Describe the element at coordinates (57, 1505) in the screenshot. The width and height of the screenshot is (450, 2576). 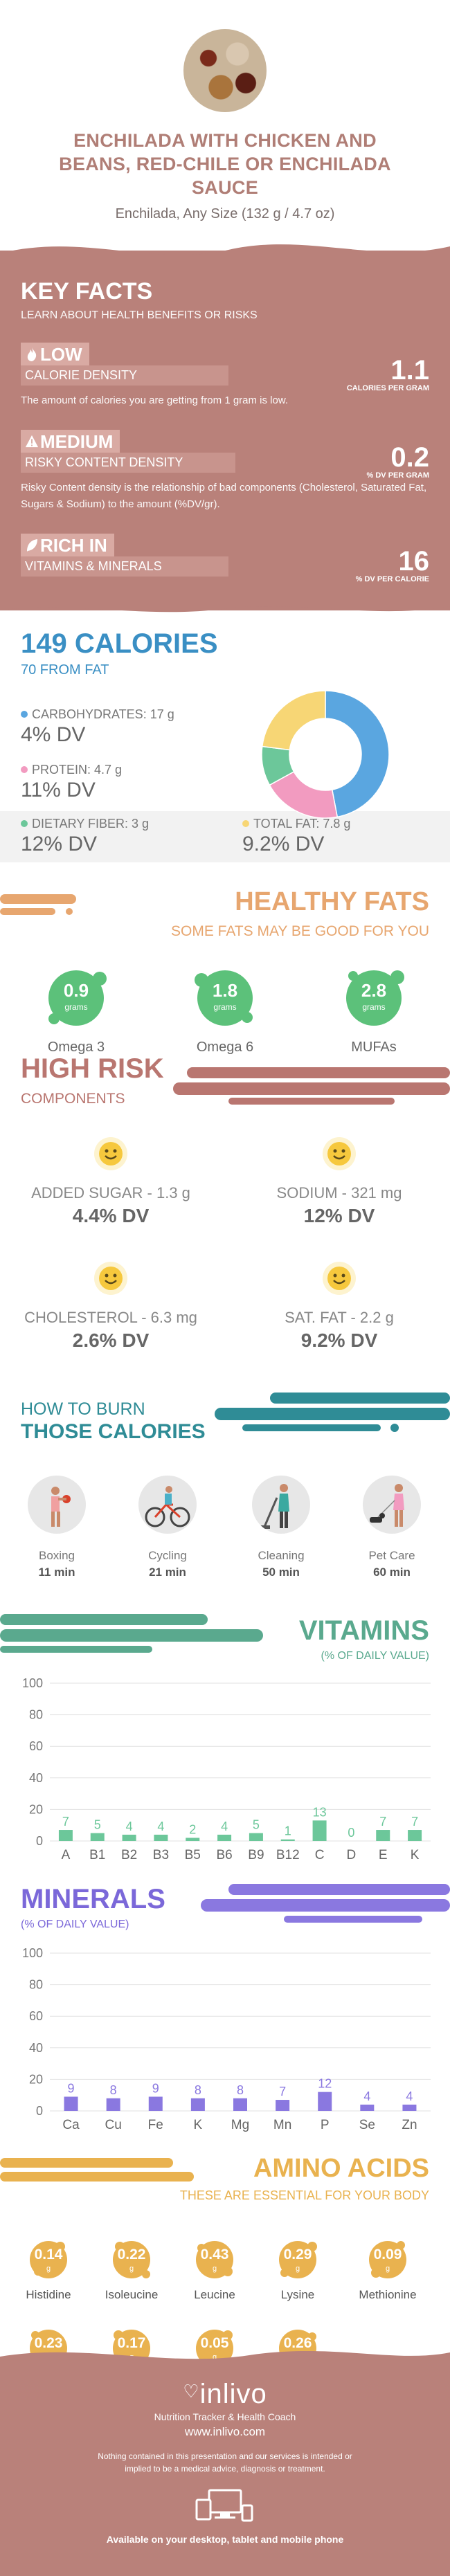
I see `boxing-icon` at that location.